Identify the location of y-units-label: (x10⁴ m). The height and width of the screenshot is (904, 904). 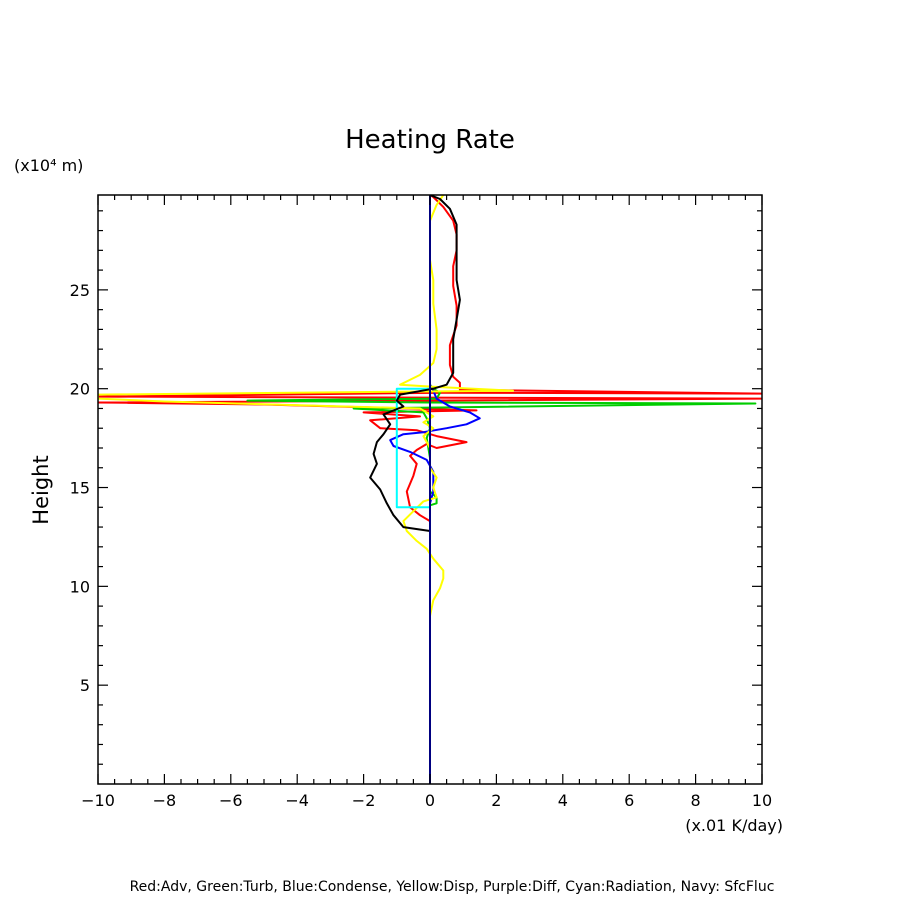
(48, 165).